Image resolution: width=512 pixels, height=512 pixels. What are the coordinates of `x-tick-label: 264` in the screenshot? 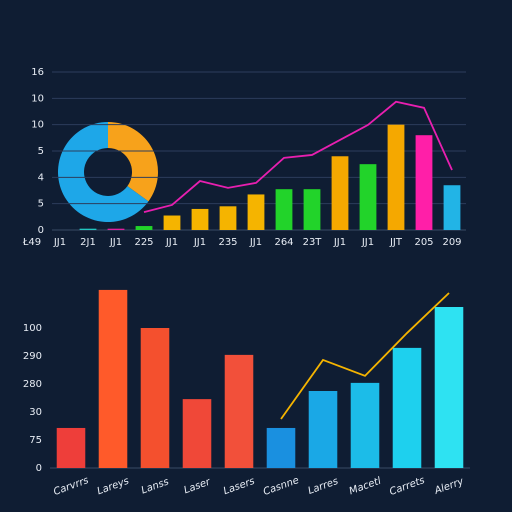 It's located at (283, 242).